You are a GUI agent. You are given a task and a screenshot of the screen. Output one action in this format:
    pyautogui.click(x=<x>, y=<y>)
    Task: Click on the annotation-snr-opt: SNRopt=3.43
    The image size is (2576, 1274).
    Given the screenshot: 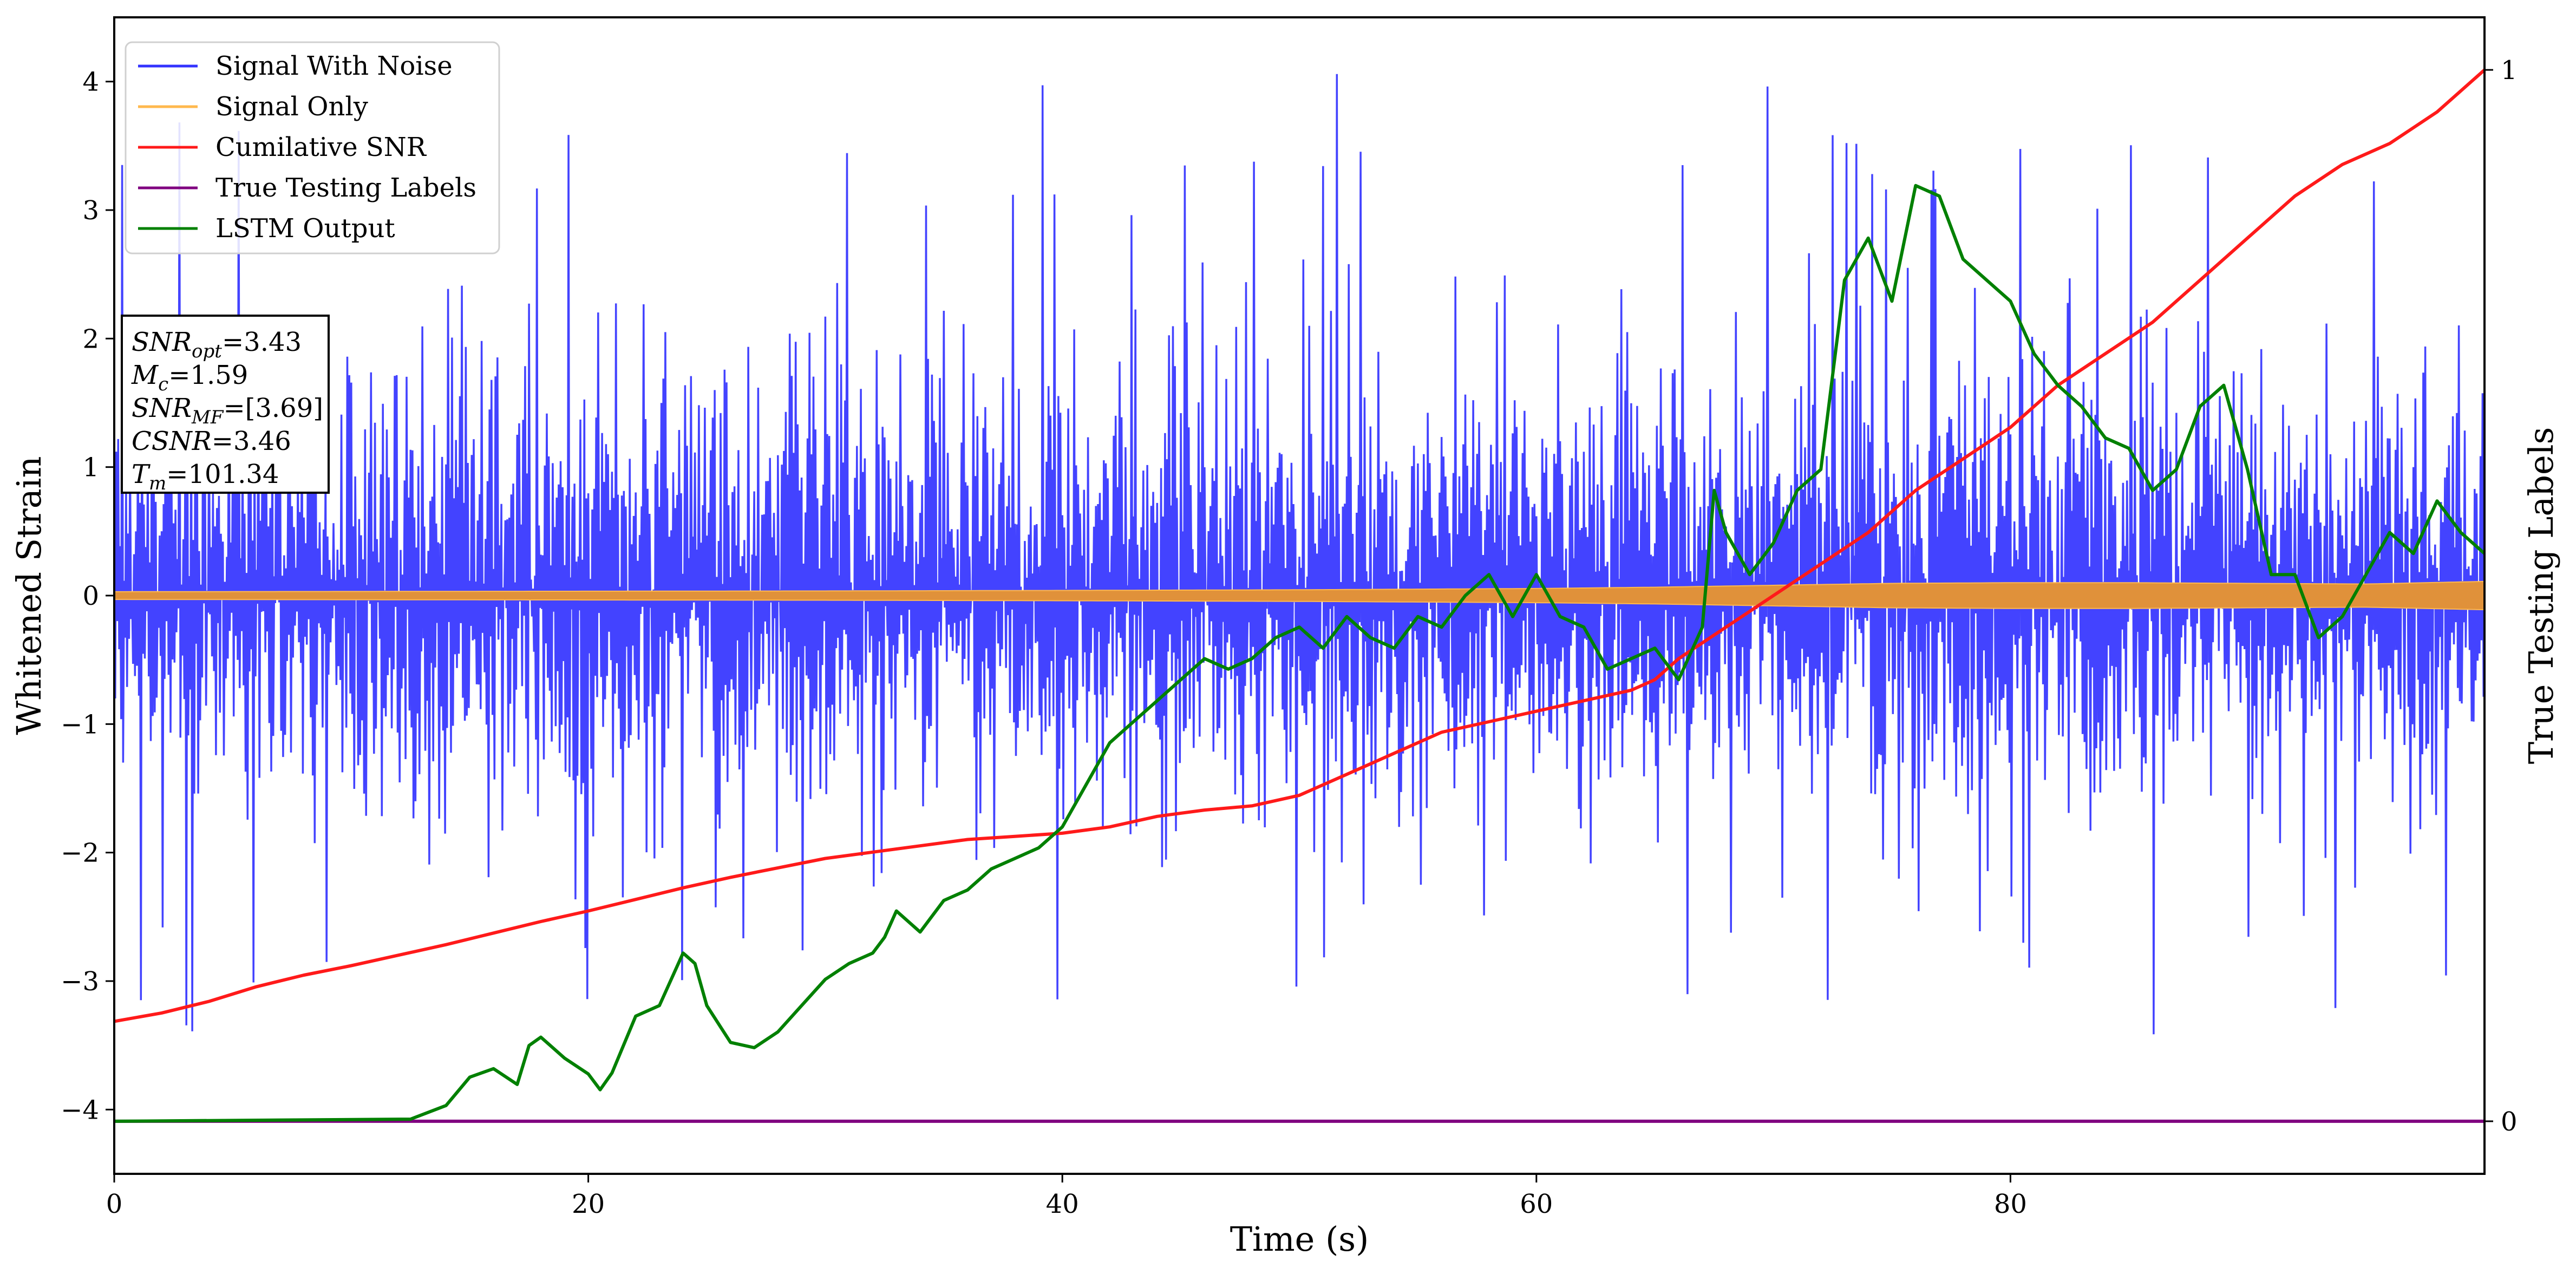 What is the action you would take?
    pyautogui.click(x=217, y=344)
    